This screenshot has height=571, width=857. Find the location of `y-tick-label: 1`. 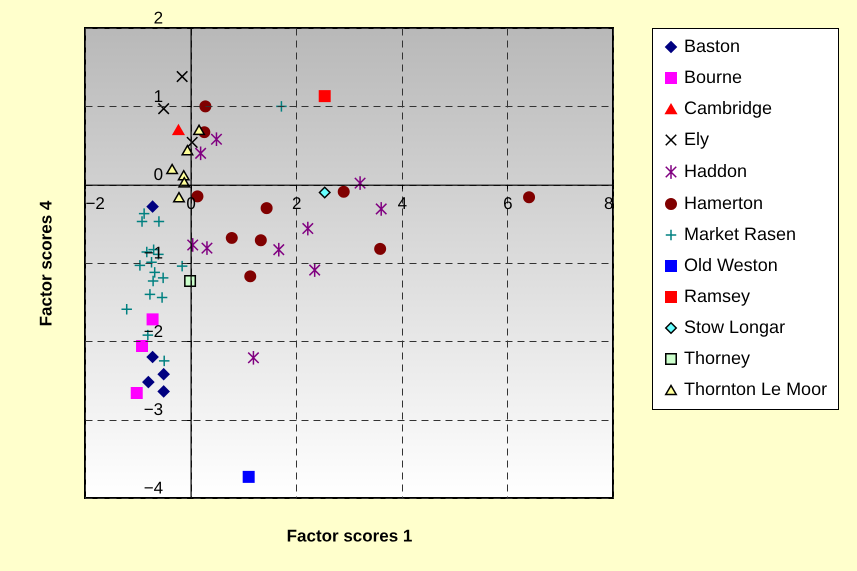

y-tick-label: 1 is located at coordinates (159, 96).